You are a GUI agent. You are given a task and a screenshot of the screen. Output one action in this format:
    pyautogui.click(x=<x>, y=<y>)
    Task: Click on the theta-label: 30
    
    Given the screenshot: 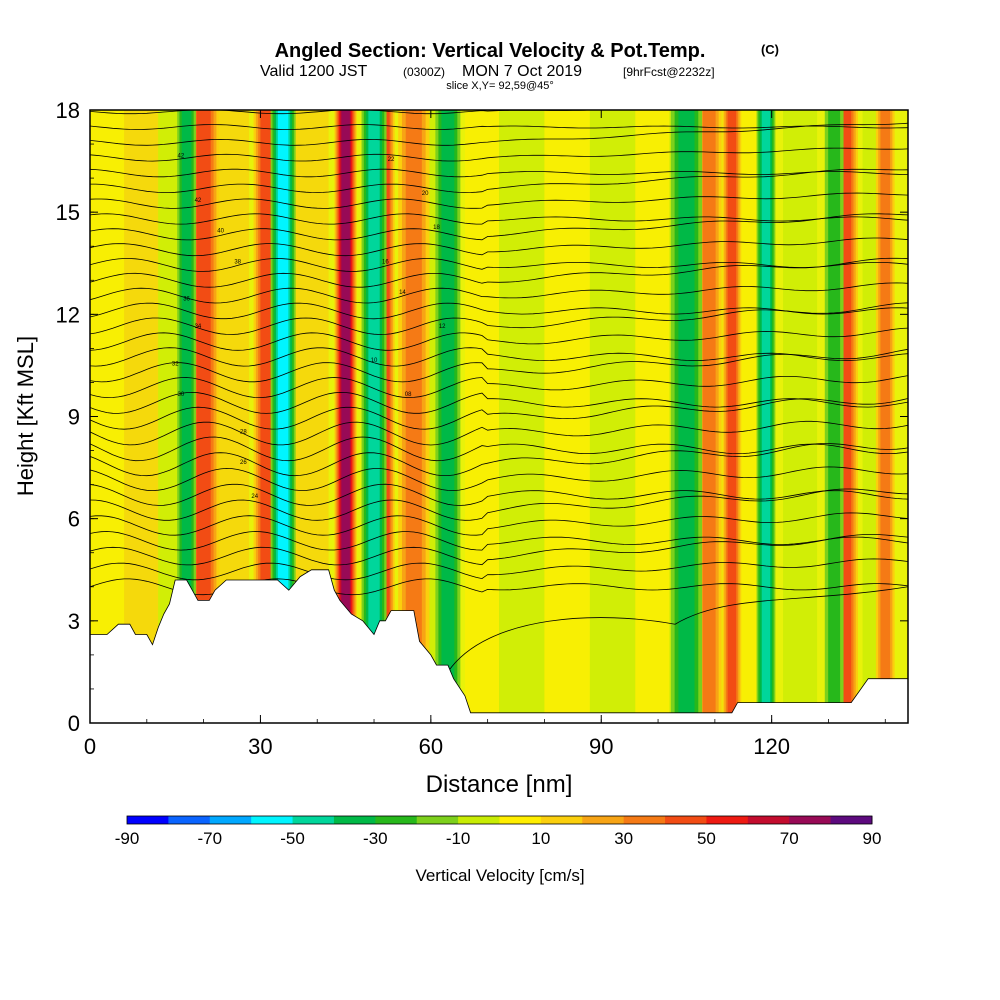 What is the action you would take?
    pyautogui.click(x=181, y=395)
    